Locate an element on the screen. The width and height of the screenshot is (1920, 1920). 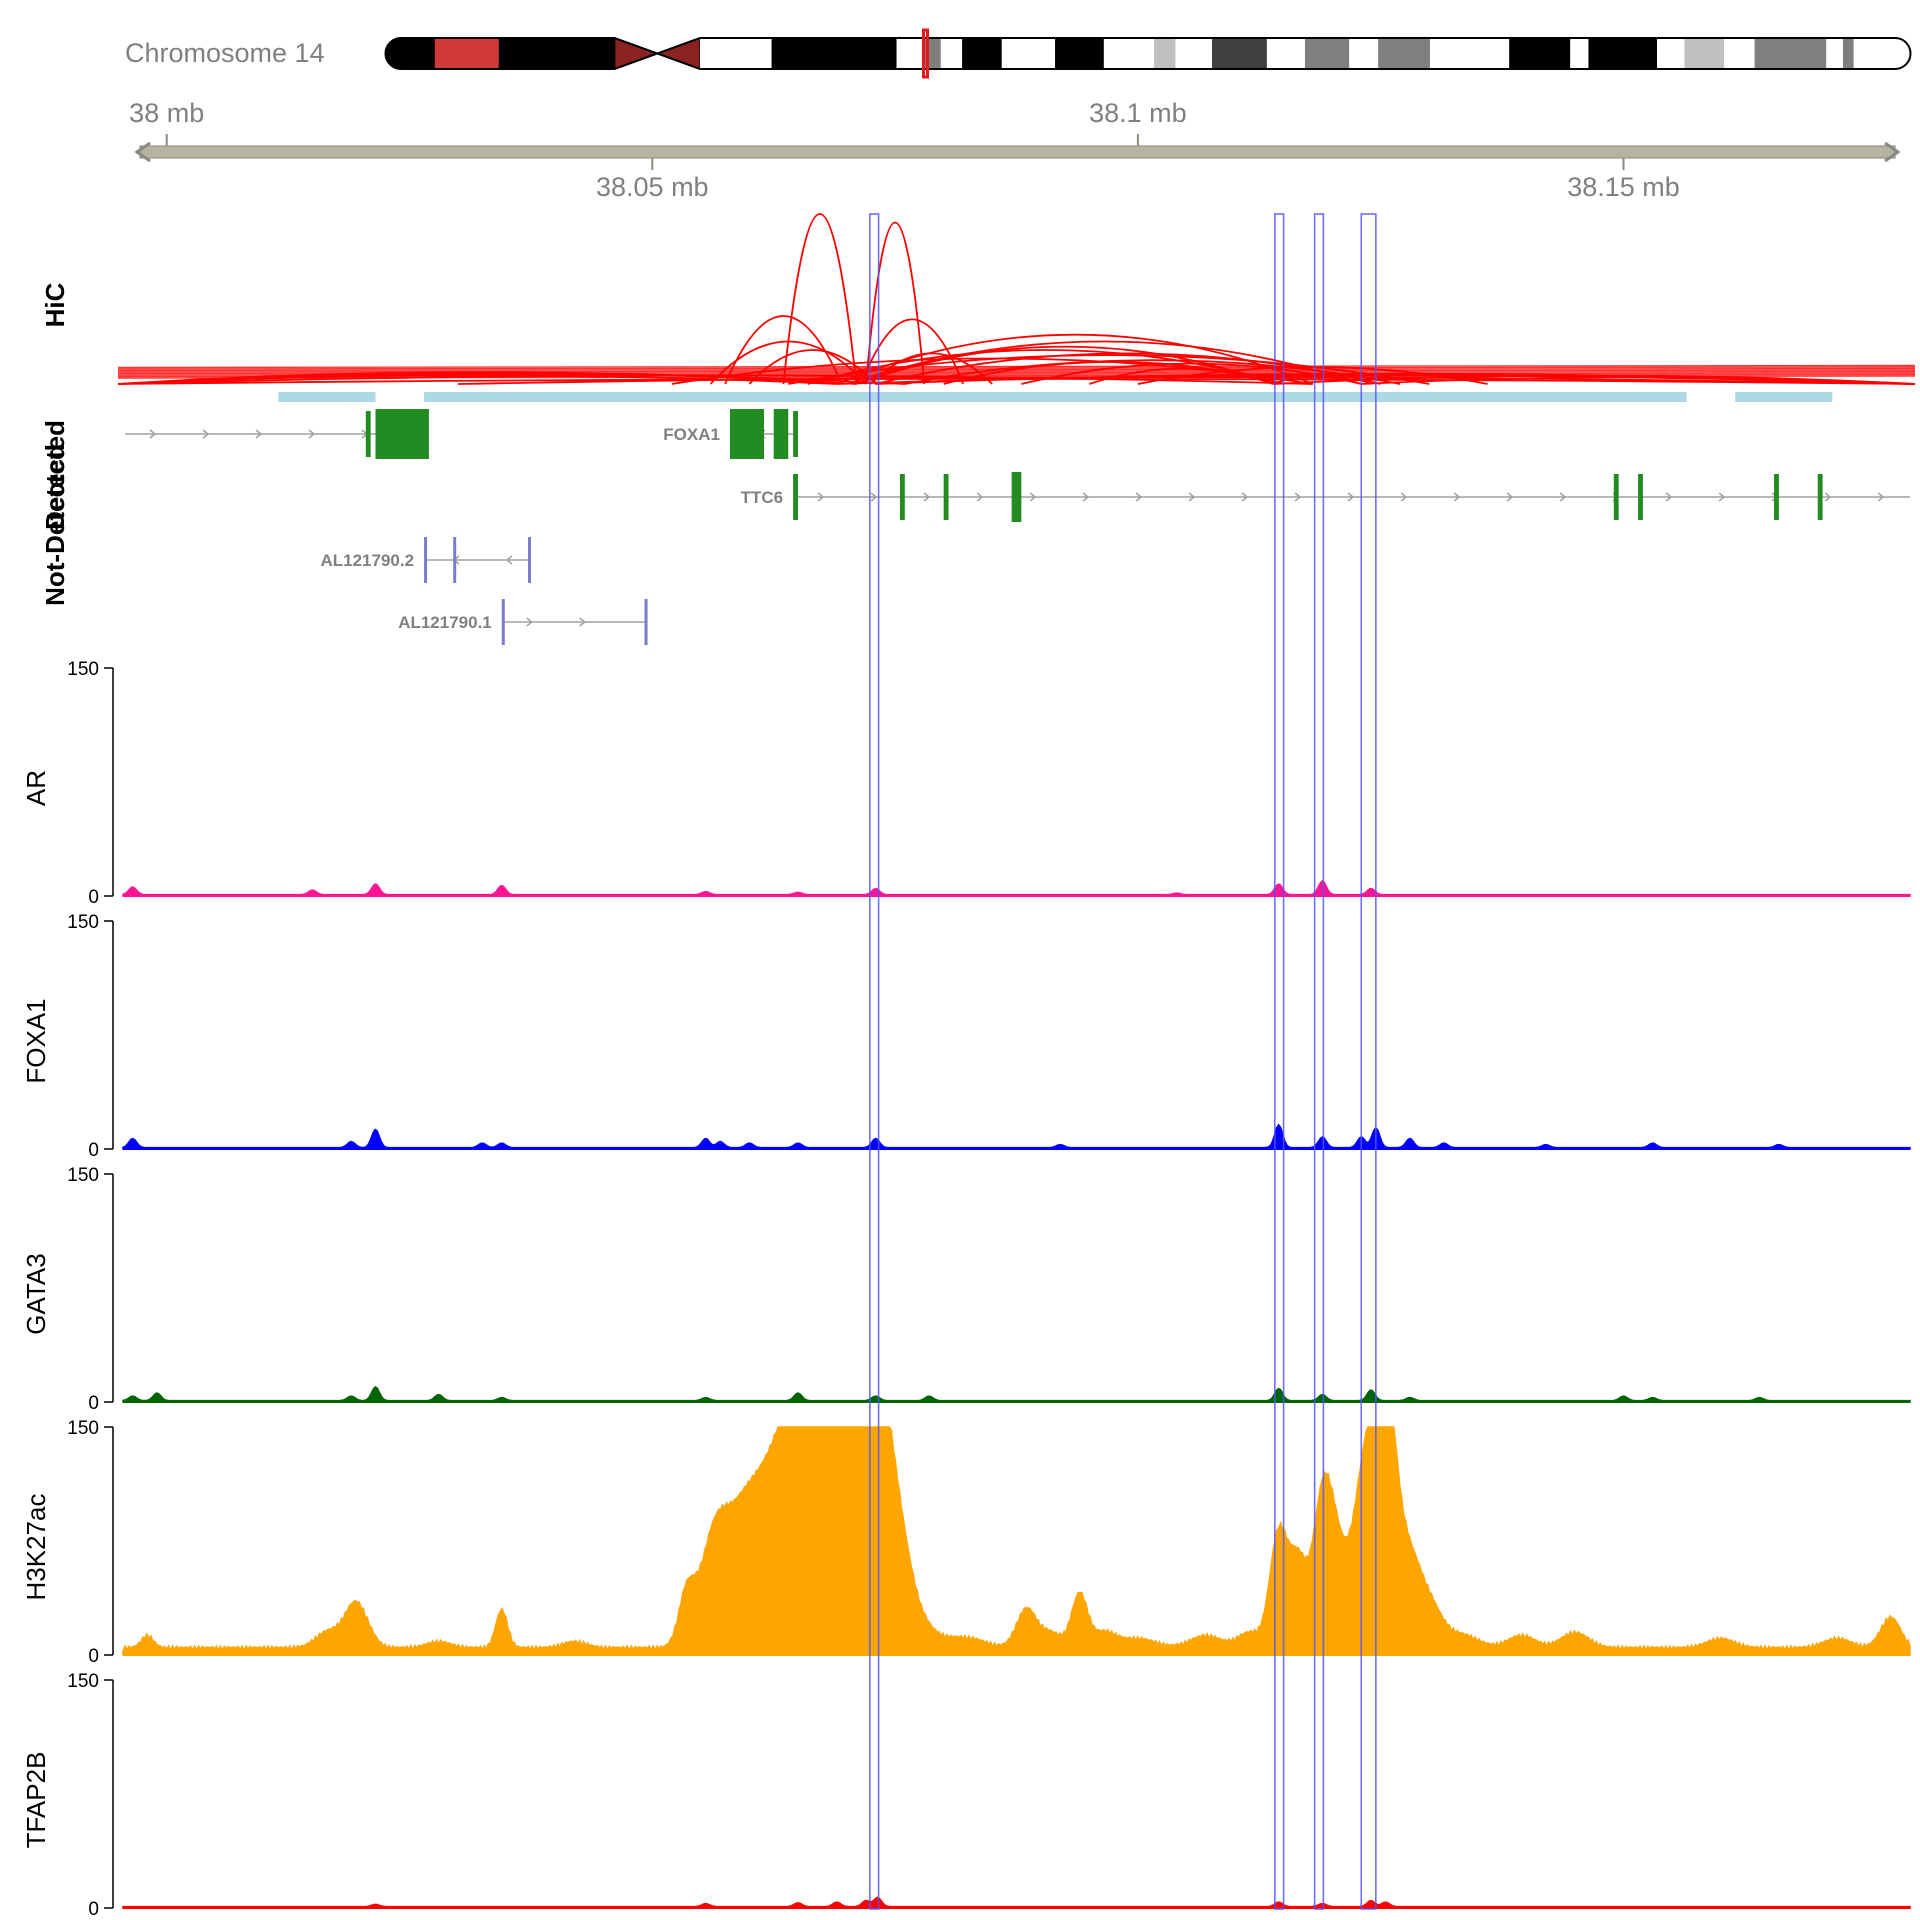
genes-track-title-2: Not-Detected is located at coordinates (55, 525).